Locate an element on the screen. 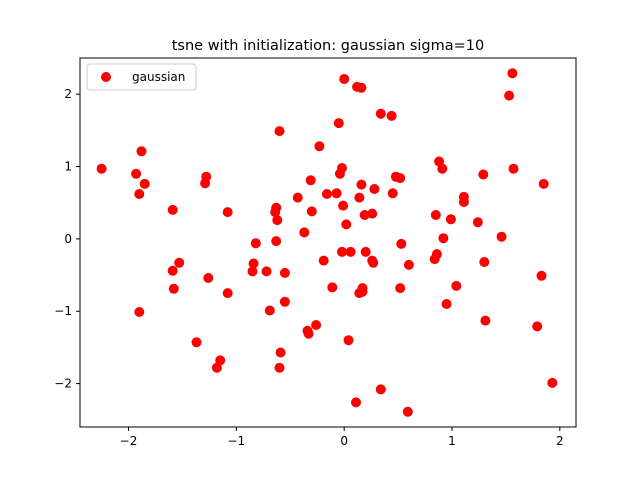 The image size is (640, 480). x-tick-label: −2 is located at coordinates (129, 441).